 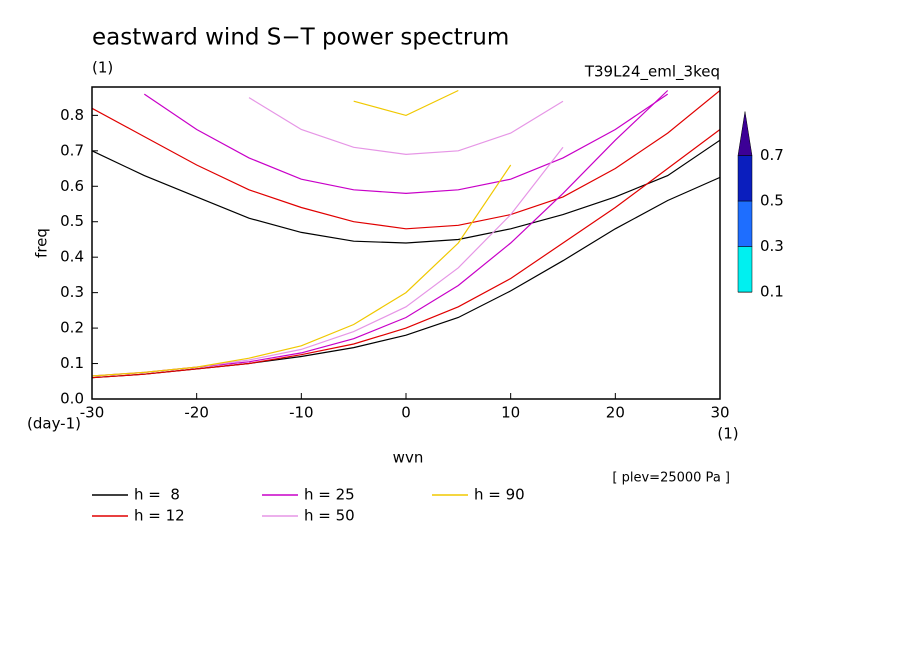 What do you see at coordinates (772, 155) in the screenshot?
I see `colorbar-label: 0.7` at bounding box center [772, 155].